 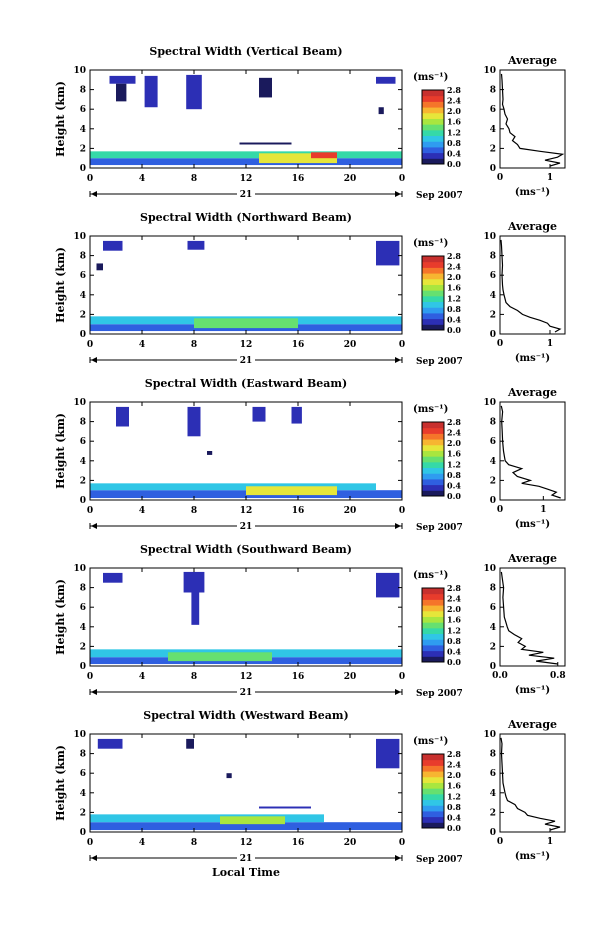 I want to click on average-y-tick-label: 6, so click(x=493, y=442).